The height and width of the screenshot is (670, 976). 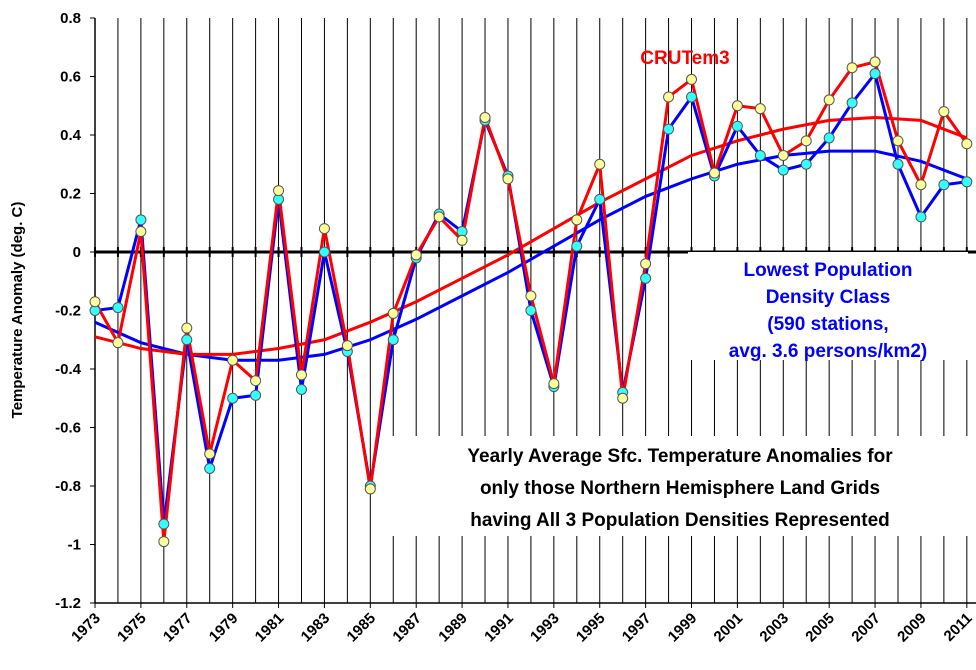 I want to click on x-tick-label: 1993, so click(x=545, y=628).